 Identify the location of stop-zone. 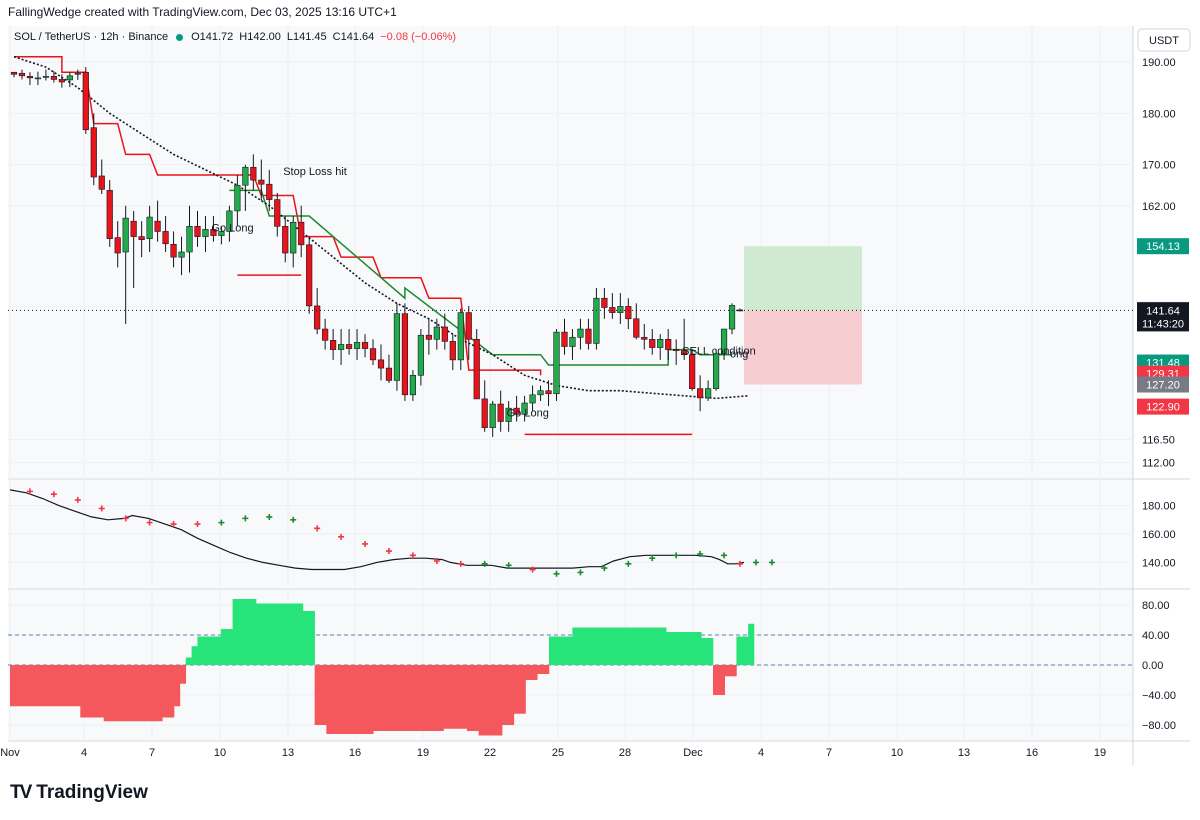
(802, 347).